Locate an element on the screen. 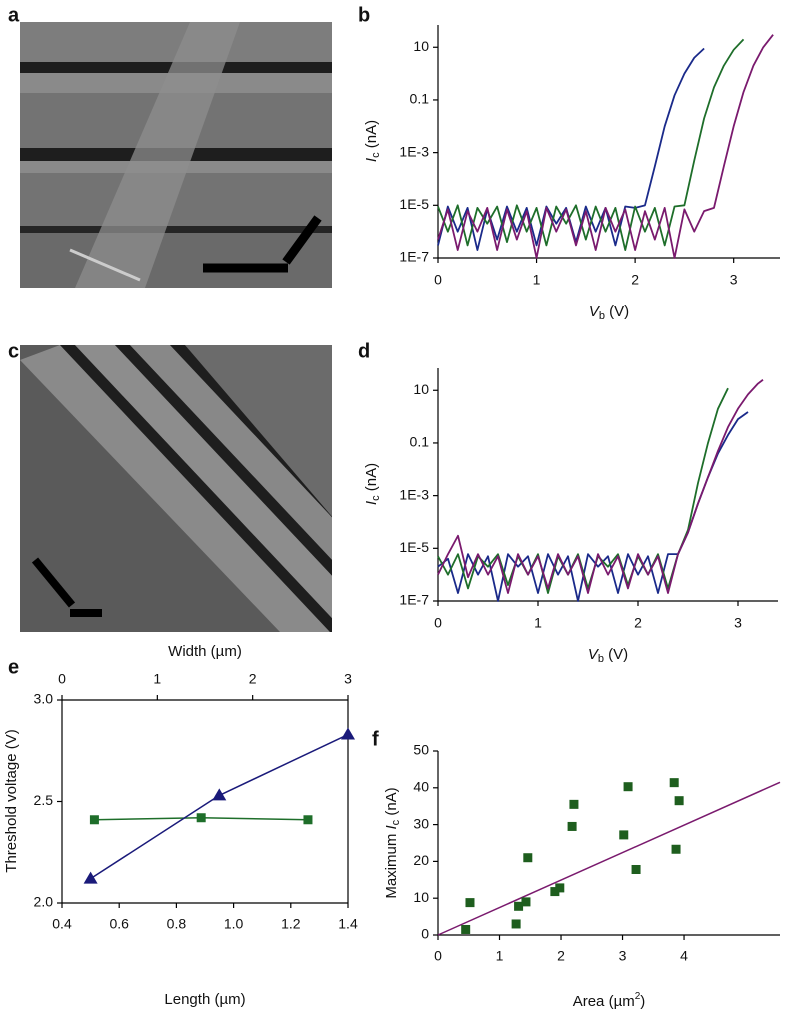  x-tick-label: 0.6 is located at coordinates (119, 924).